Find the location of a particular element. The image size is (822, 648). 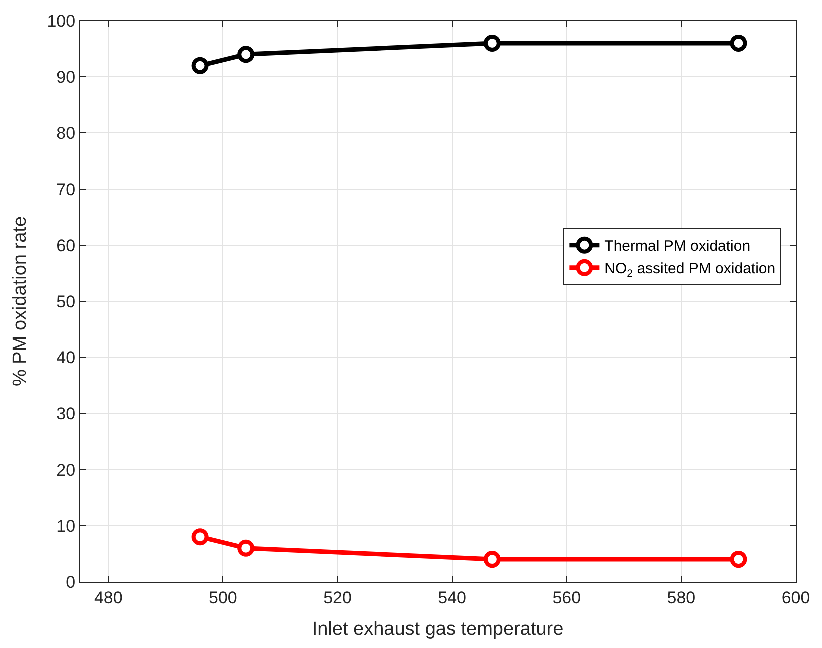

y-tick-label: 30 is located at coordinates (66, 414).